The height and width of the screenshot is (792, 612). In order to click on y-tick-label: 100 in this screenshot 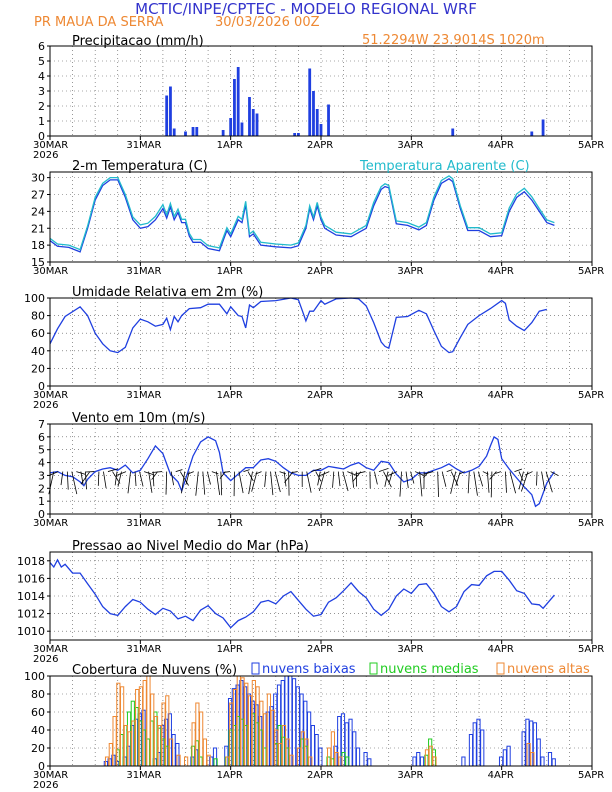, I will do `click(34, 298)`.